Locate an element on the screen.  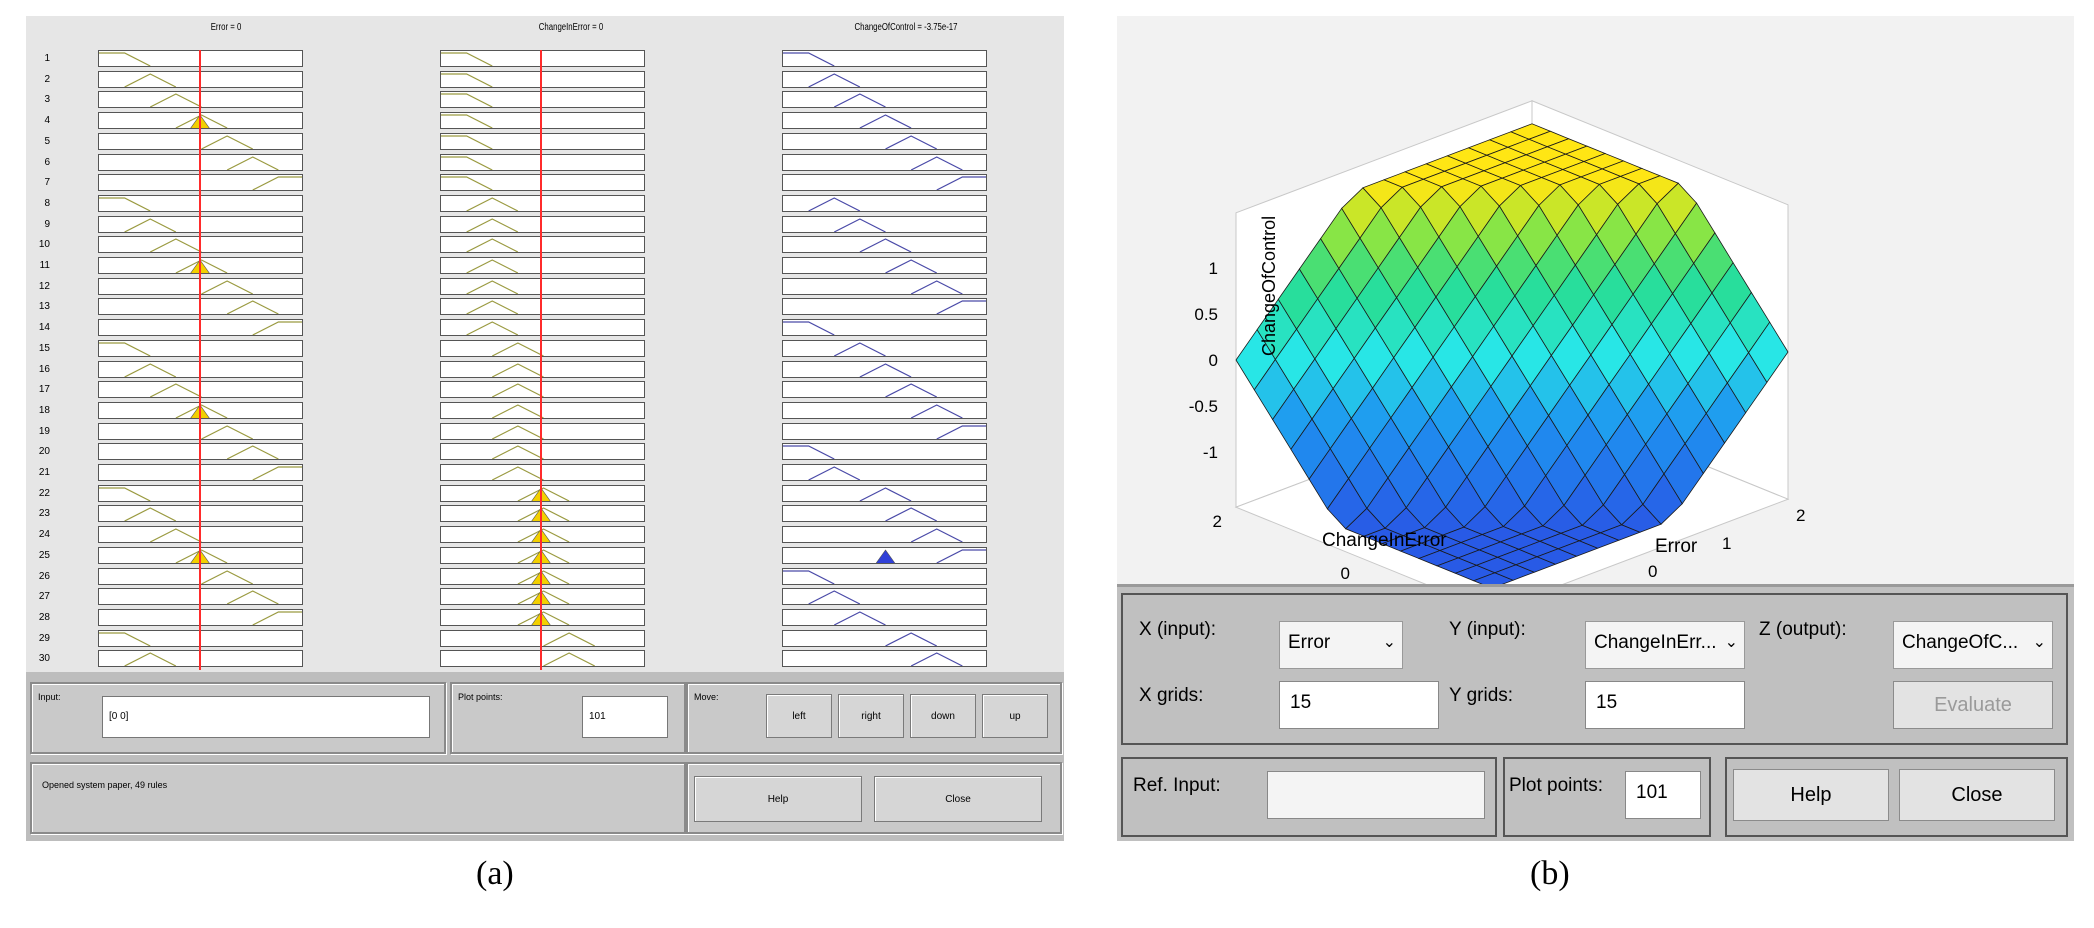
input-field: [0 0] is located at coordinates (266, 717).